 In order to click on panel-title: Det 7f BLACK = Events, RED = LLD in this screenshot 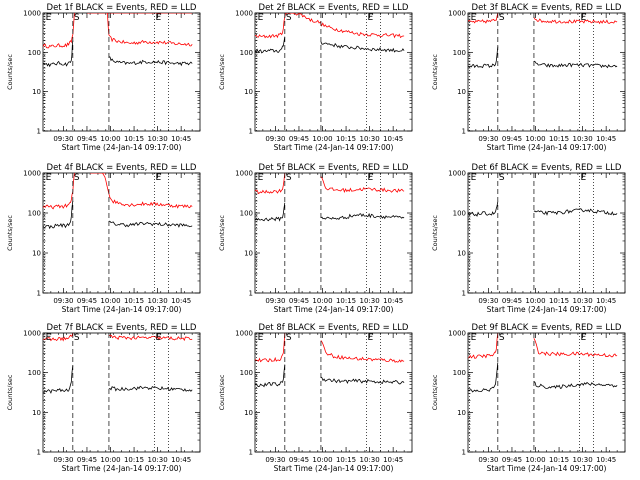, I will do `click(122, 328)`.